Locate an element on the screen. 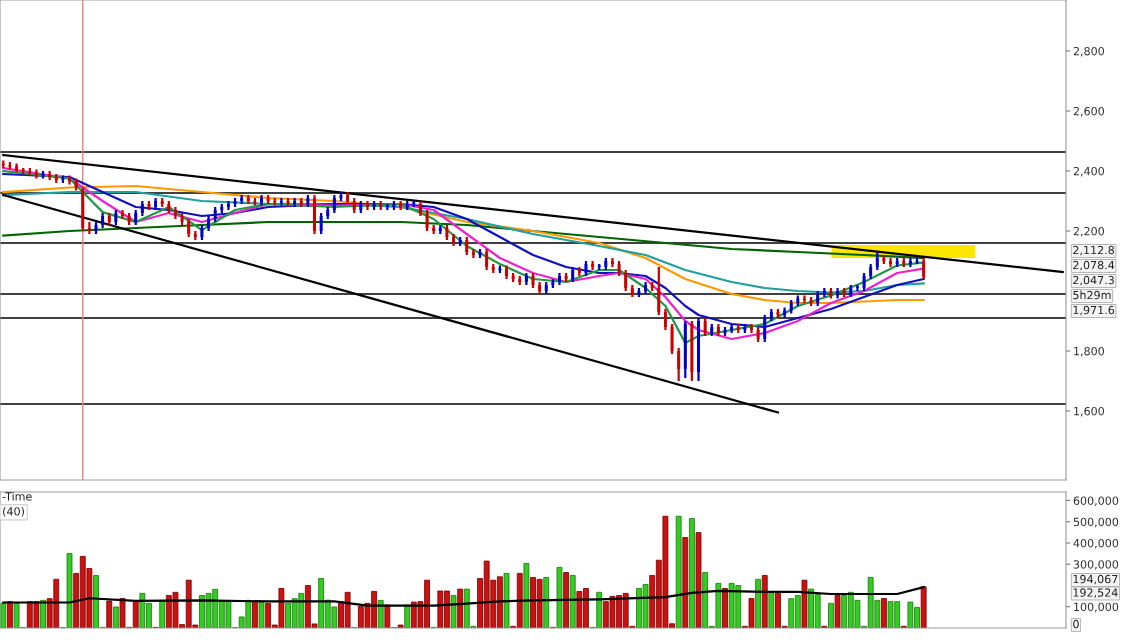 The width and height of the screenshot is (1125, 643). y-tick-label: 2,200 is located at coordinates (1089, 231).